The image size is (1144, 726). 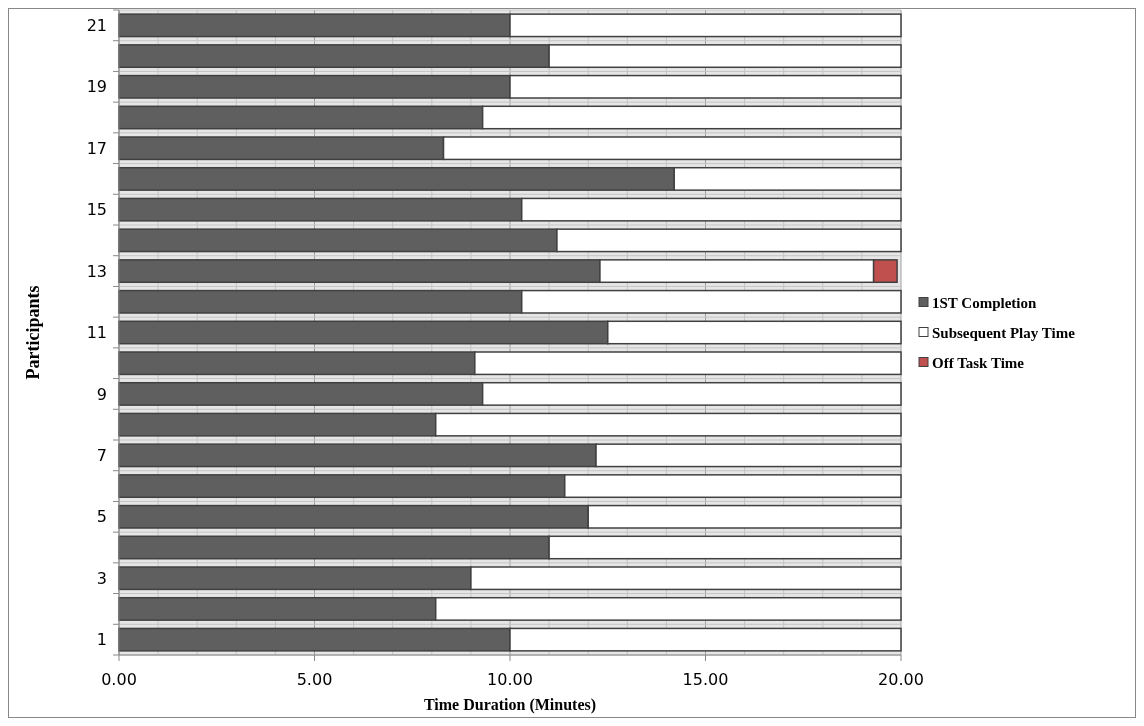 What do you see at coordinates (314, 679) in the screenshot?
I see `x-tick-label: 5.00` at bounding box center [314, 679].